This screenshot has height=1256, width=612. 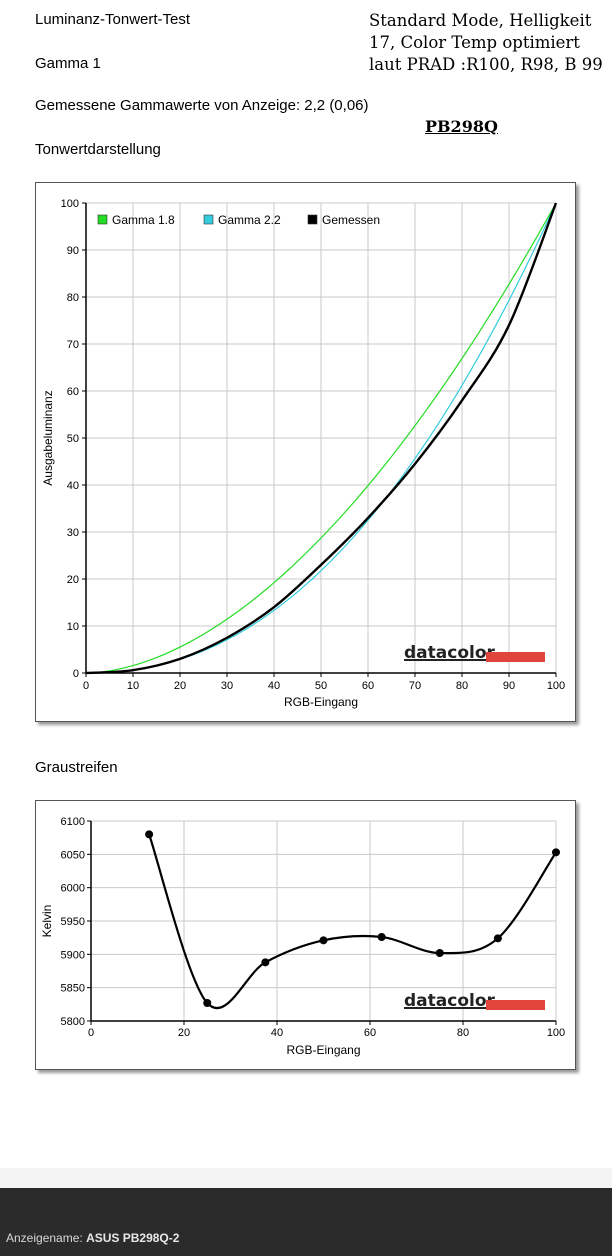 I want to click on section-title-gray: Graustreifen, so click(x=76, y=767).